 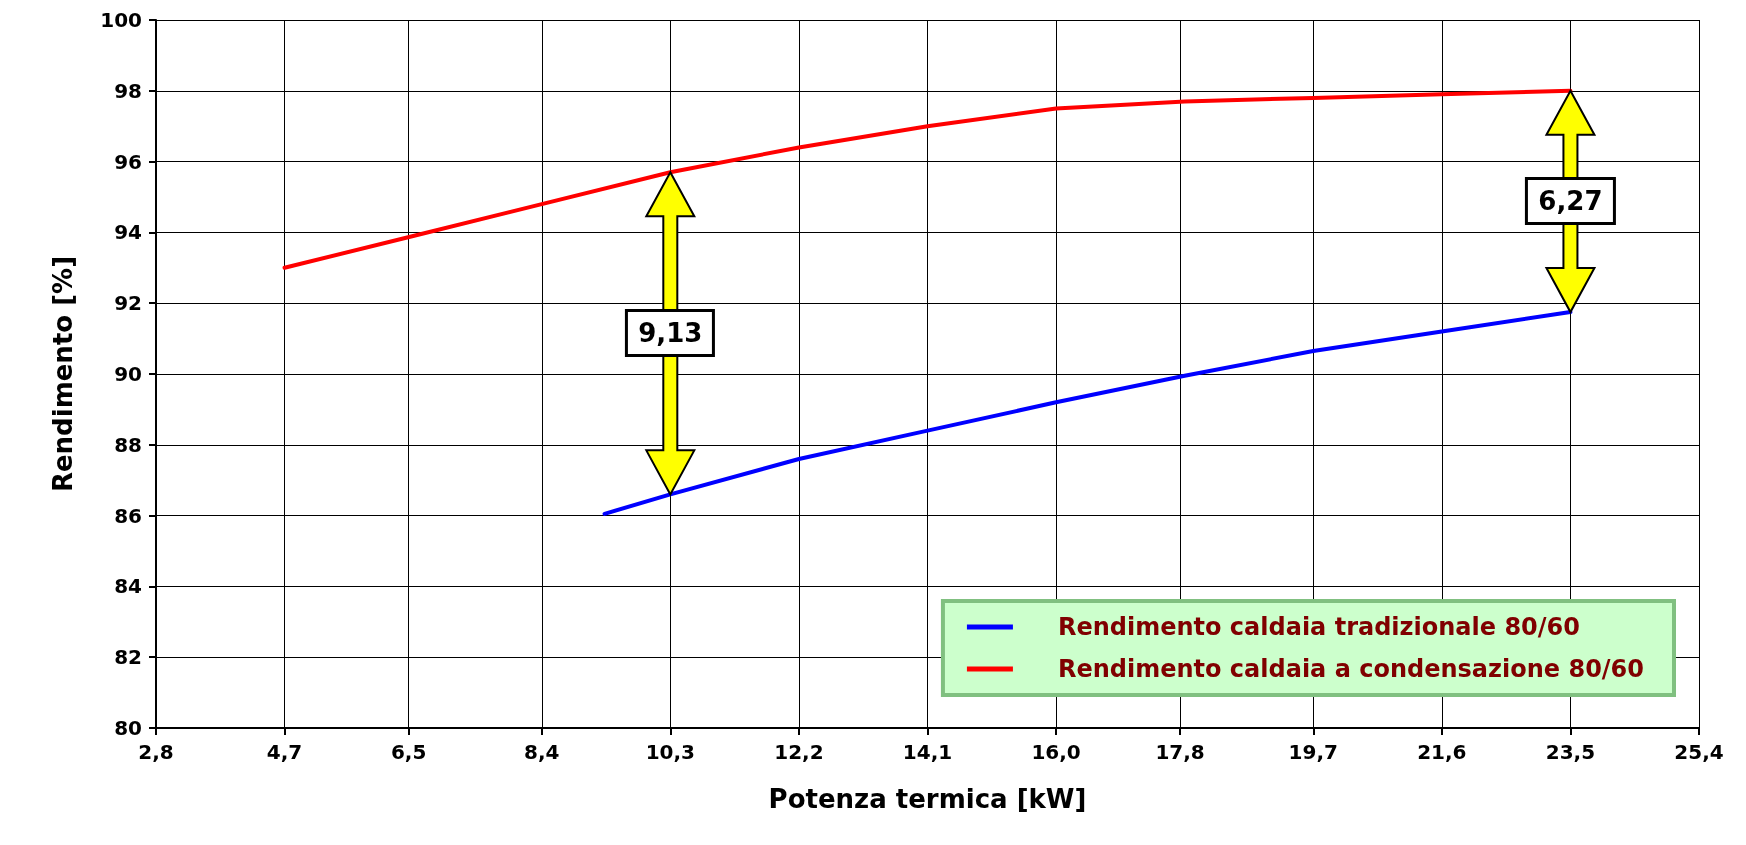 I want to click on y-tick-label: 92, so click(x=128, y=303).